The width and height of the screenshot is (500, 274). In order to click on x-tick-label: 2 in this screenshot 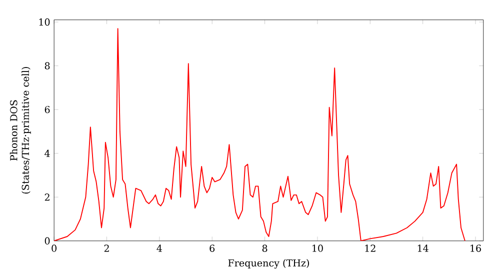, I will do `click(106, 248)`.